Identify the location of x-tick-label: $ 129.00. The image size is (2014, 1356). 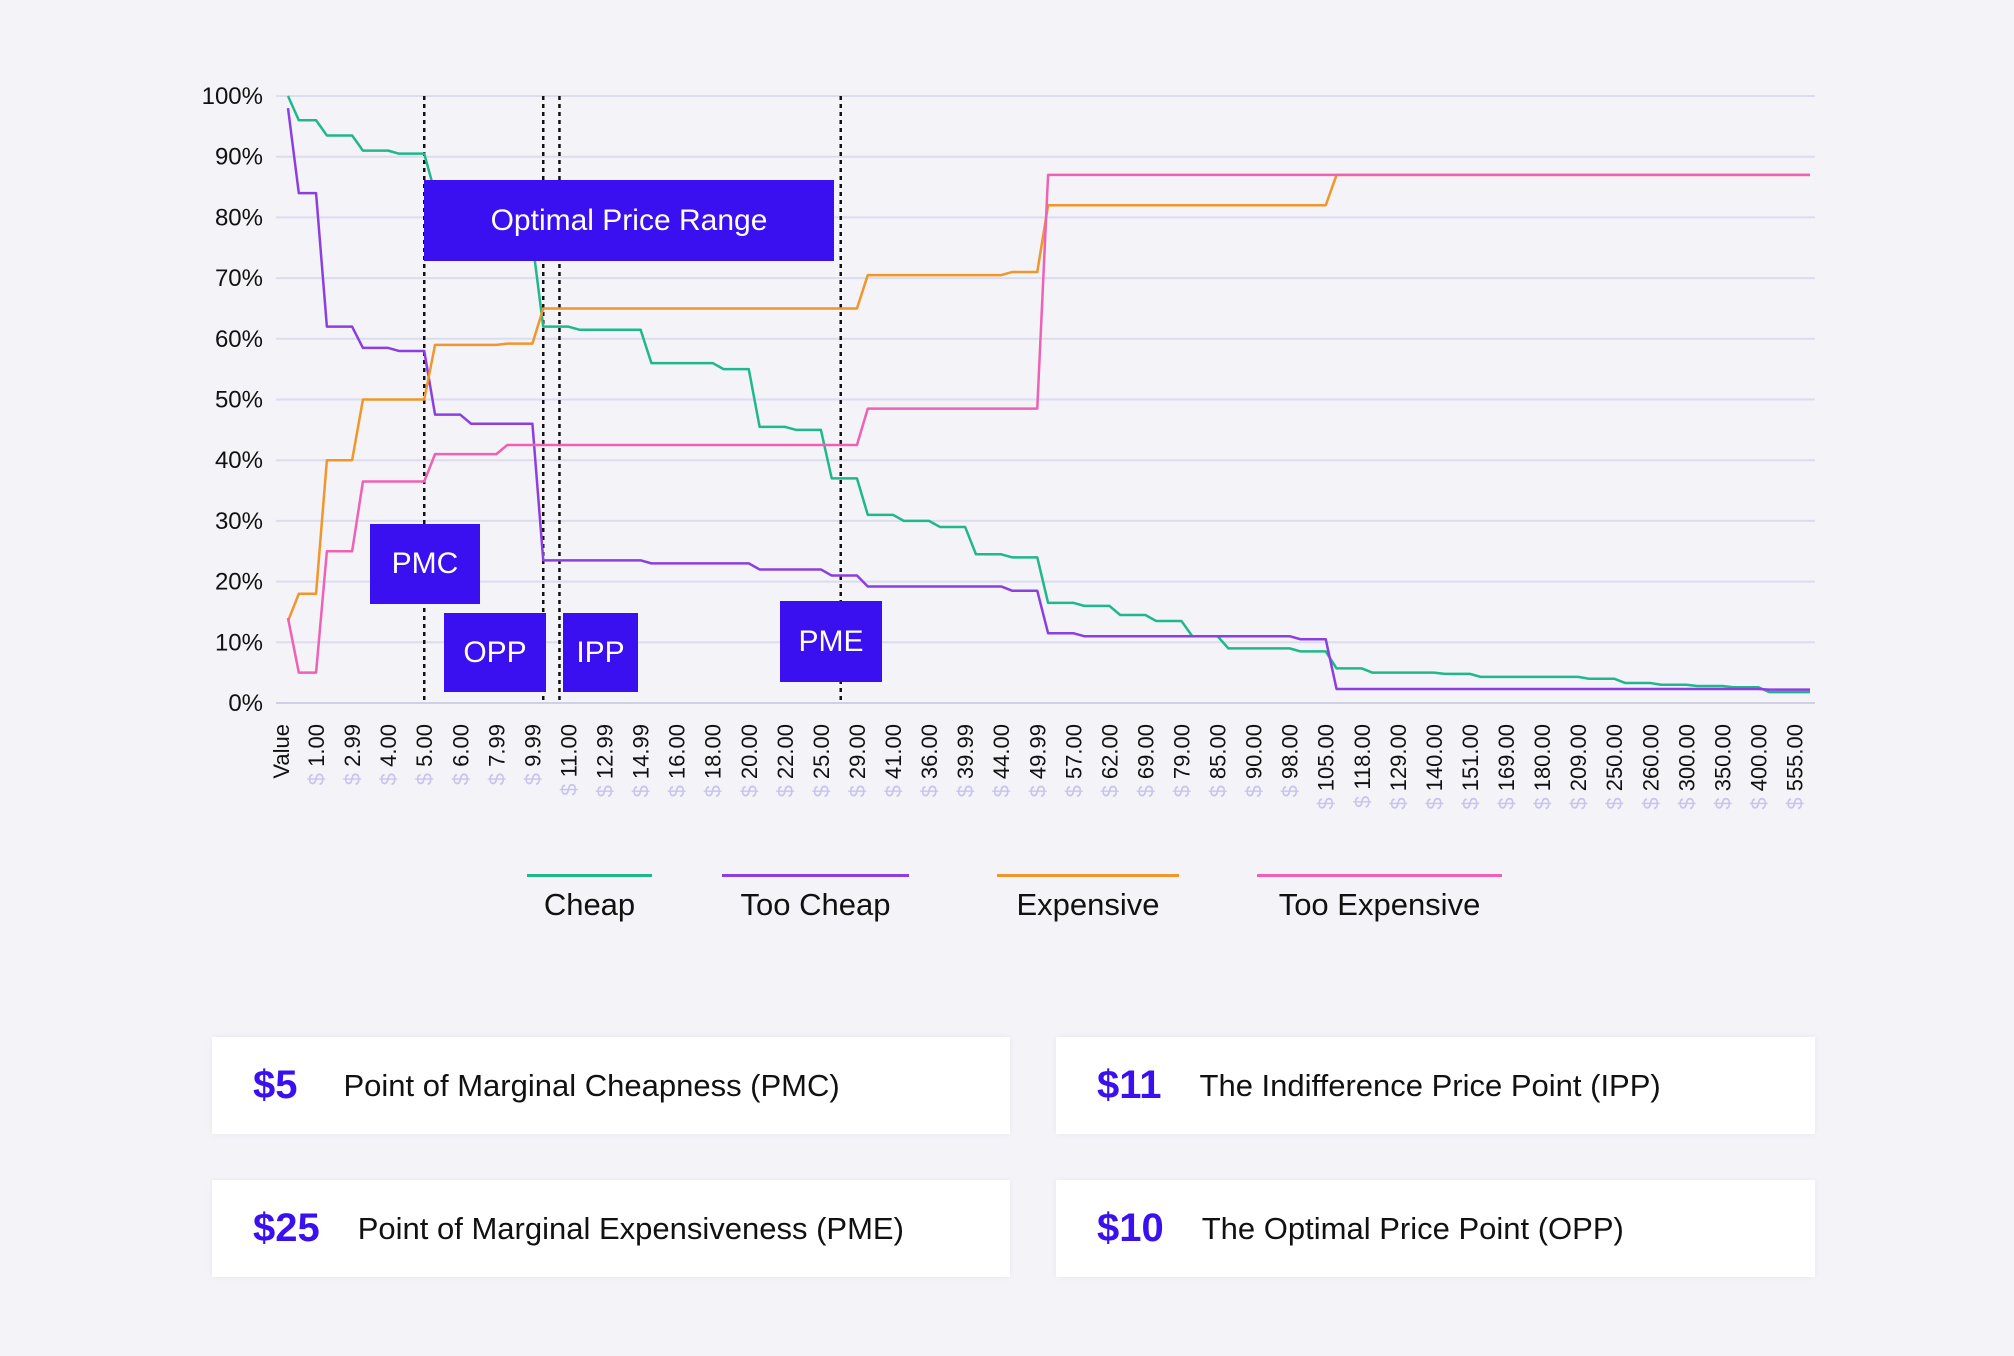
(1398, 767).